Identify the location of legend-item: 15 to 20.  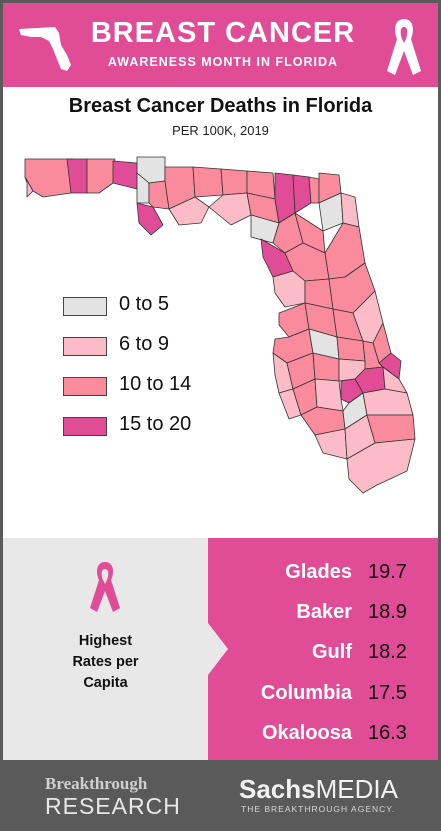
(173, 431).